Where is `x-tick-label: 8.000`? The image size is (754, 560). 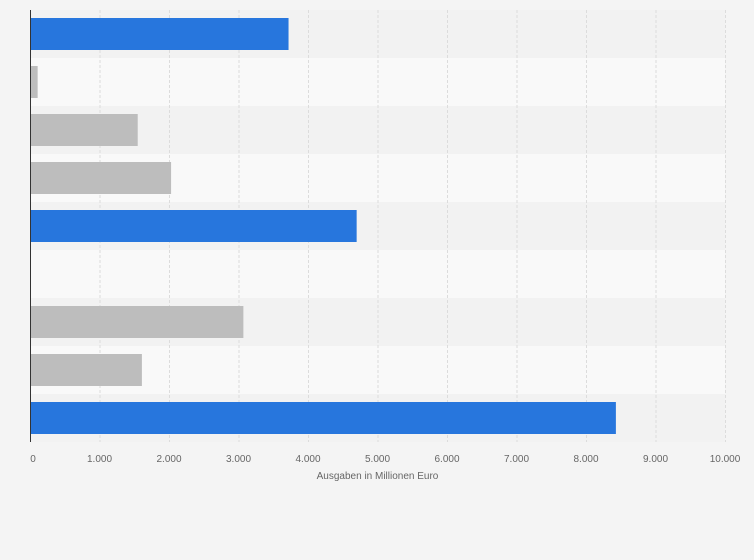 x-tick-label: 8.000 is located at coordinates (585, 459).